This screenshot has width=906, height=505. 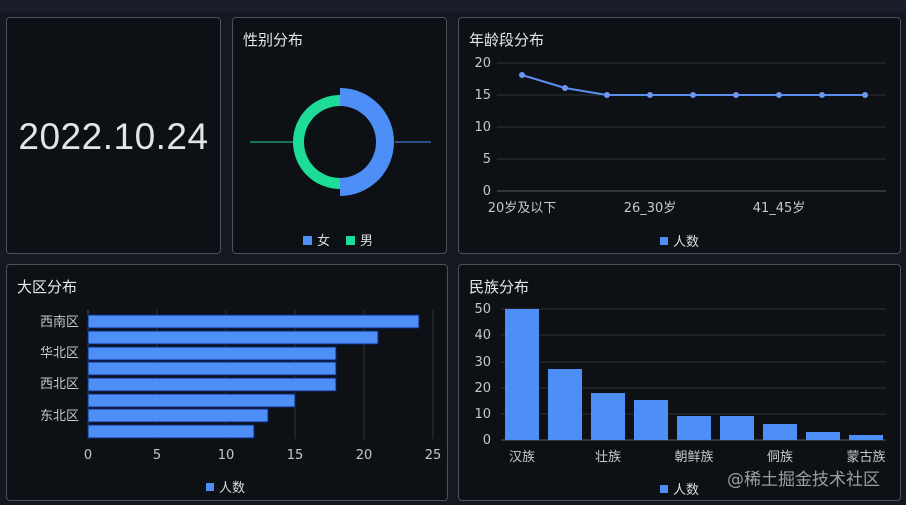 I want to click on legend-male-swatch, so click(x=350, y=240).